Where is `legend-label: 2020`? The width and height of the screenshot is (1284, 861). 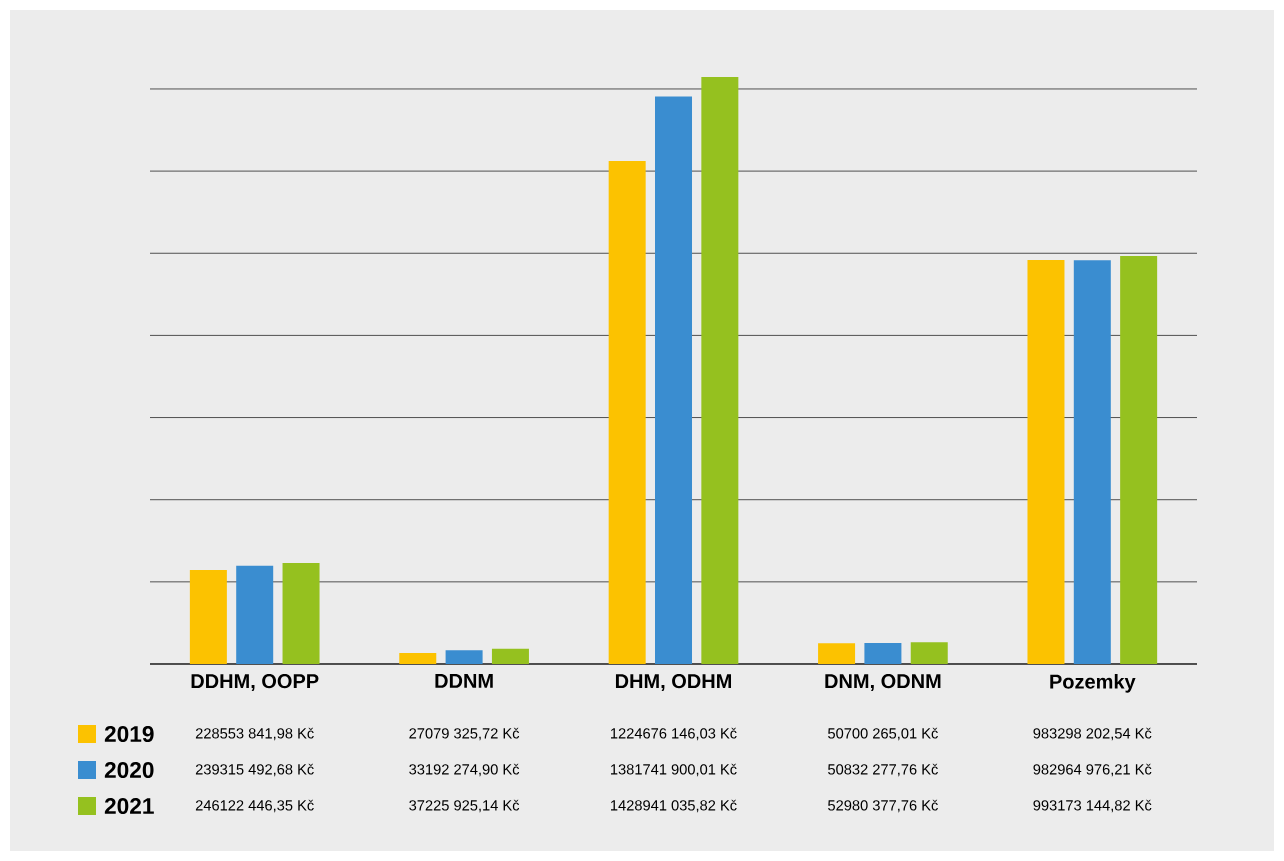 legend-label: 2020 is located at coordinates (129, 770).